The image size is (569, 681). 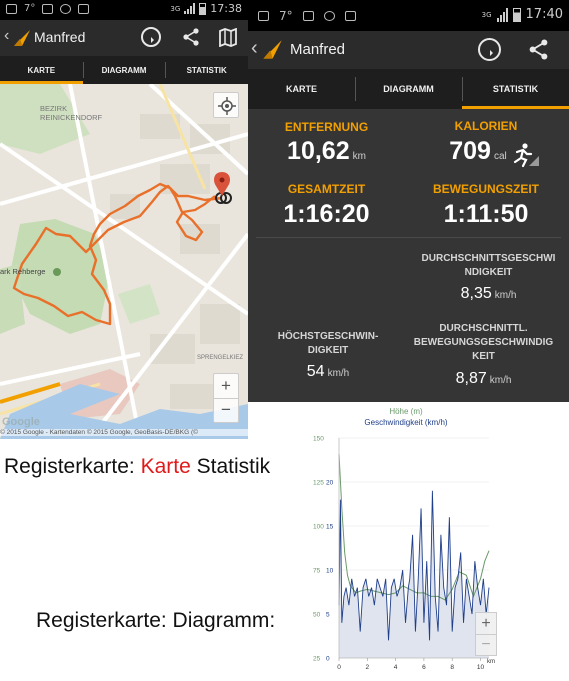 I want to click on avg-speed-label: DURCHSCHNITTSGESCHWI NDIGKEIT, so click(x=488, y=266).